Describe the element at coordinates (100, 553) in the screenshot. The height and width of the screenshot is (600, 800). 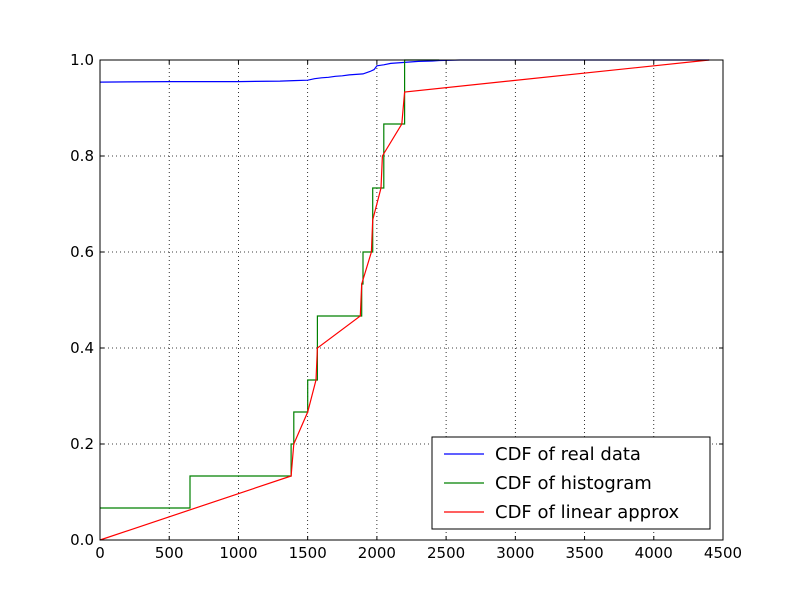
I see `x-tick-label: 0` at that location.